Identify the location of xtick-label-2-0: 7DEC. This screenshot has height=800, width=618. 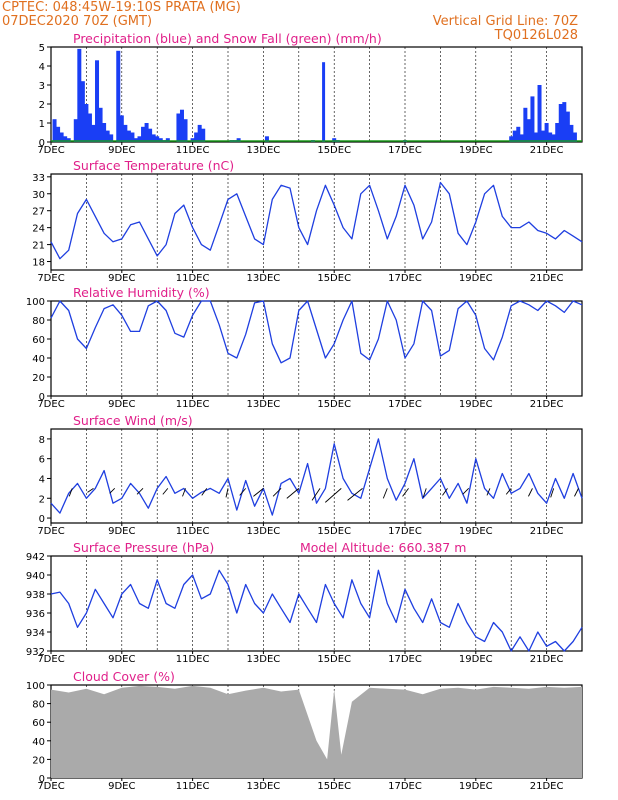
(50, 404).